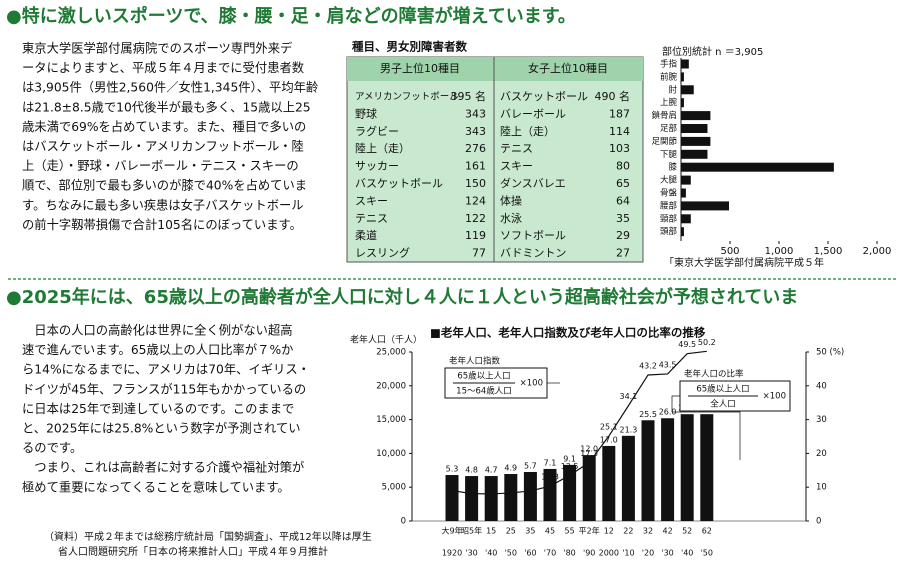  I want to click on era-label: 15, so click(491, 531).